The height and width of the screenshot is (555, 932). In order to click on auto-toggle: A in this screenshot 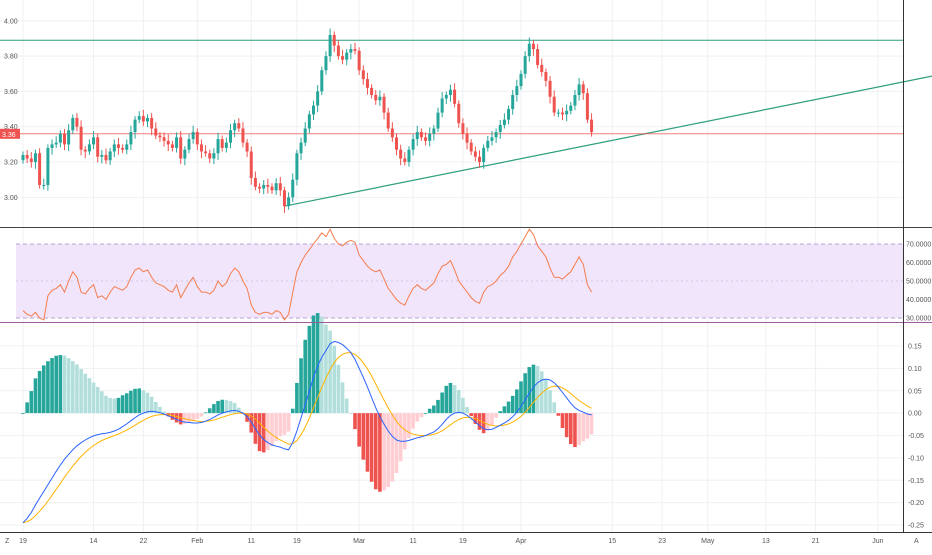, I will do `click(916, 541)`.